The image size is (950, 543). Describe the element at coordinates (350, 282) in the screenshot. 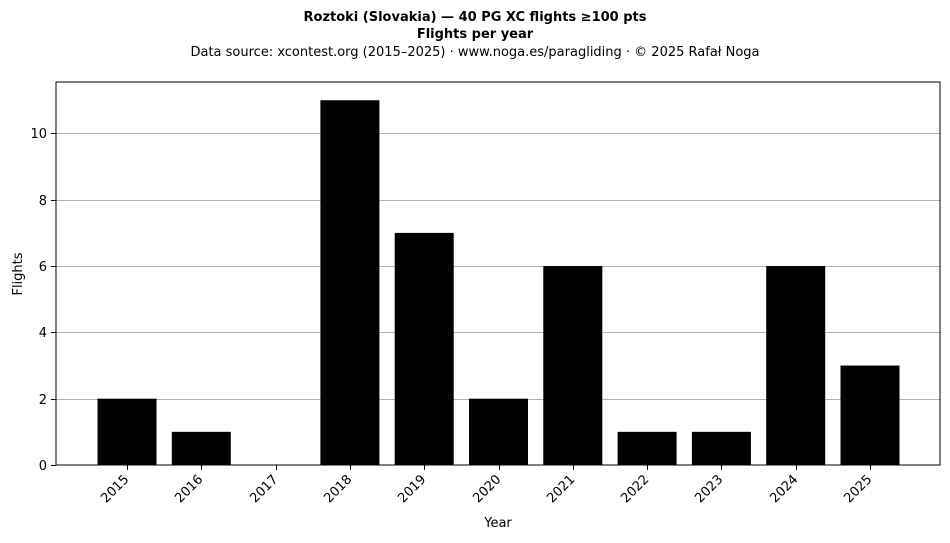

I see `bar-2018` at that location.